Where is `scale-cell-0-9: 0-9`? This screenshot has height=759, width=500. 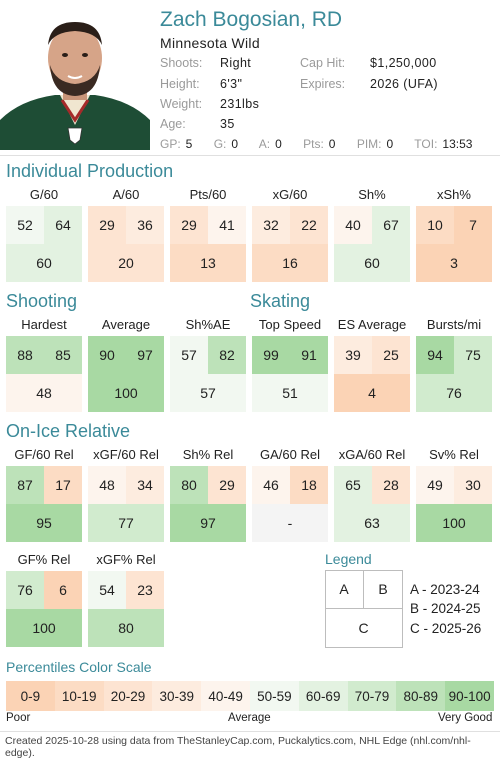
scale-cell-0-9: 0-9 is located at coordinates (30, 696).